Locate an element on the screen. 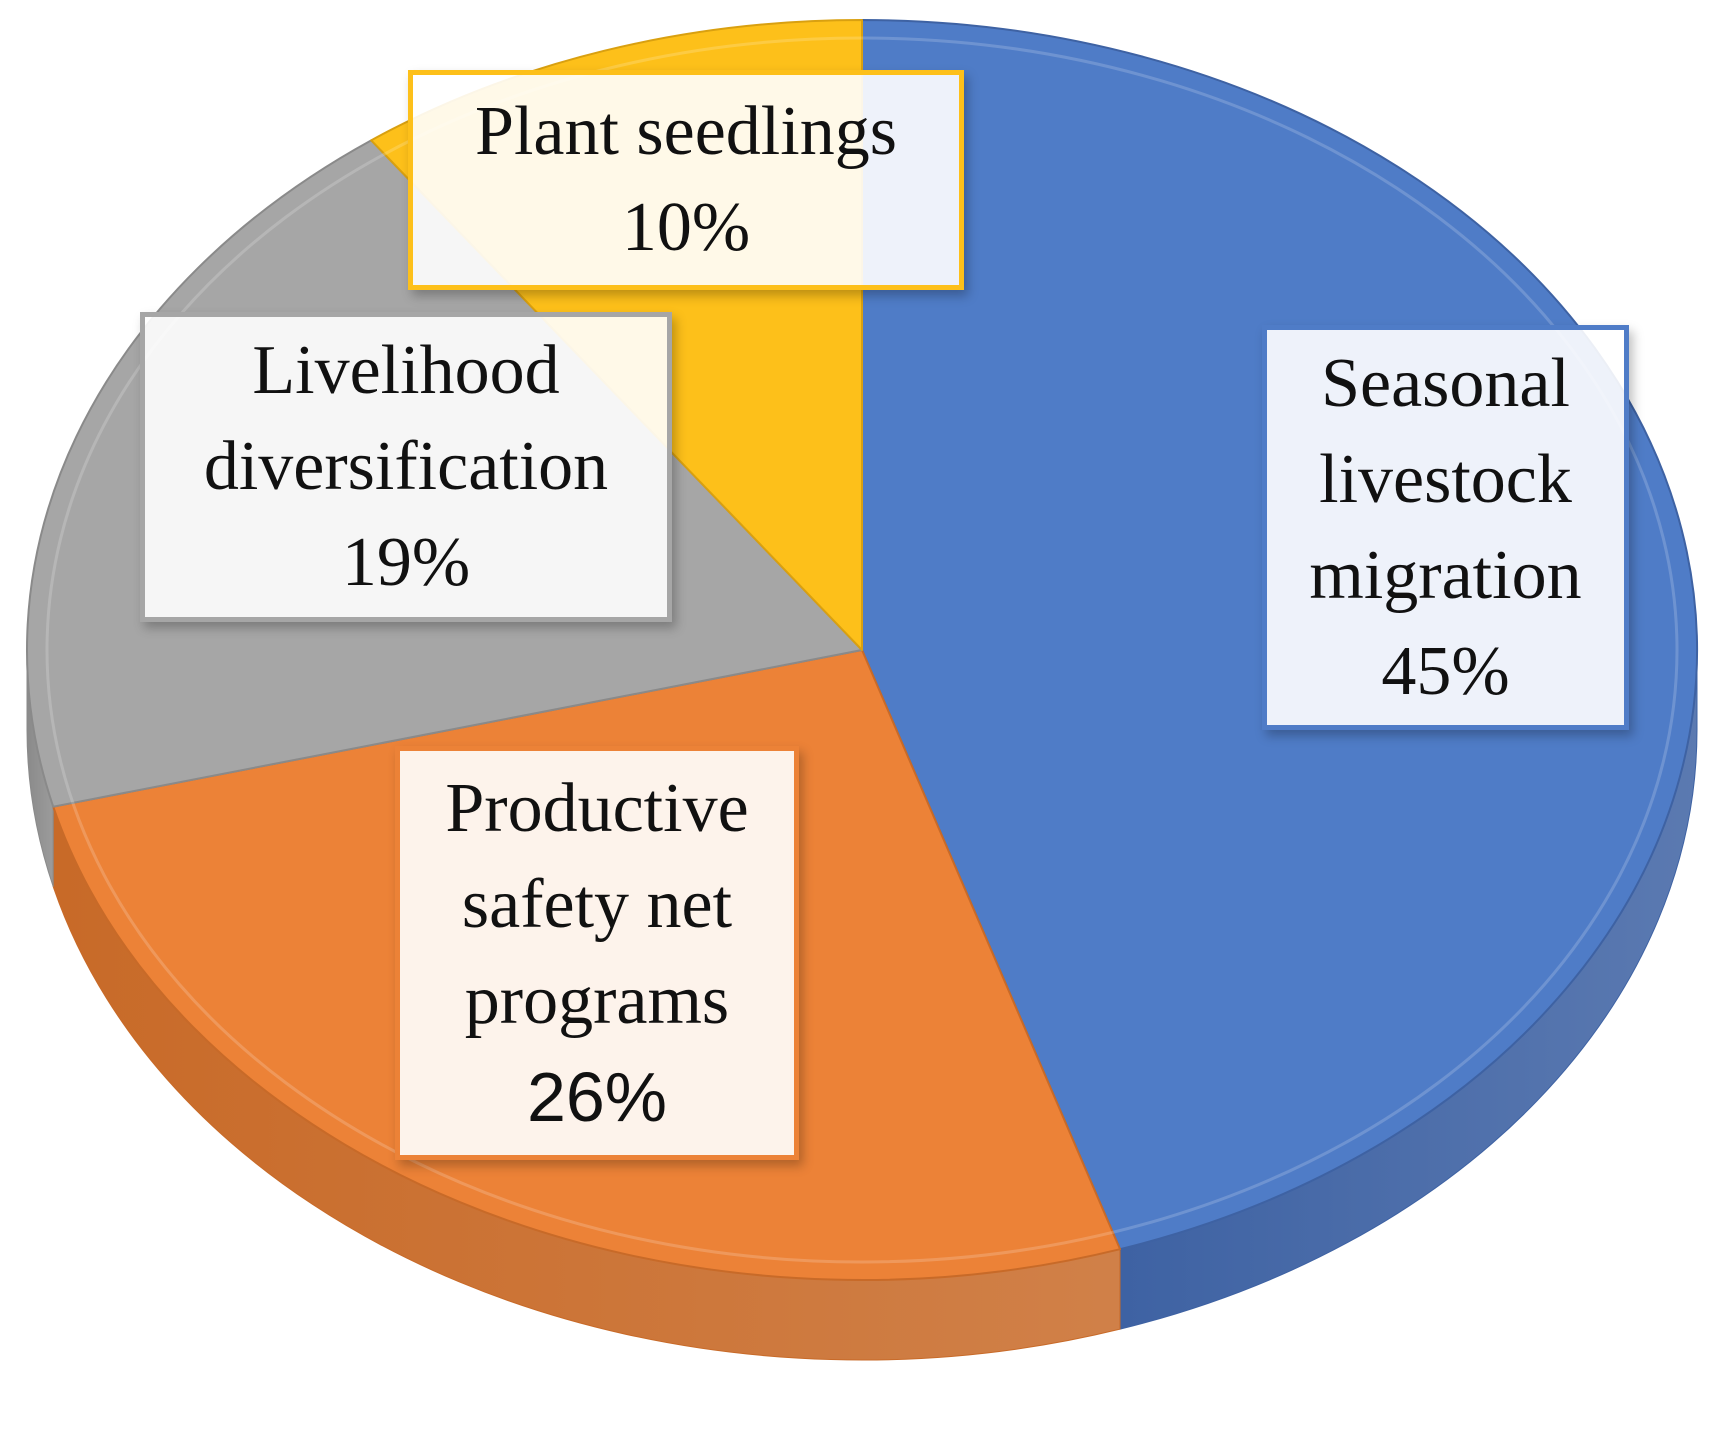 The width and height of the screenshot is (1722, 1437). slice-label-line: migration is located at coordinates (1445, 575).